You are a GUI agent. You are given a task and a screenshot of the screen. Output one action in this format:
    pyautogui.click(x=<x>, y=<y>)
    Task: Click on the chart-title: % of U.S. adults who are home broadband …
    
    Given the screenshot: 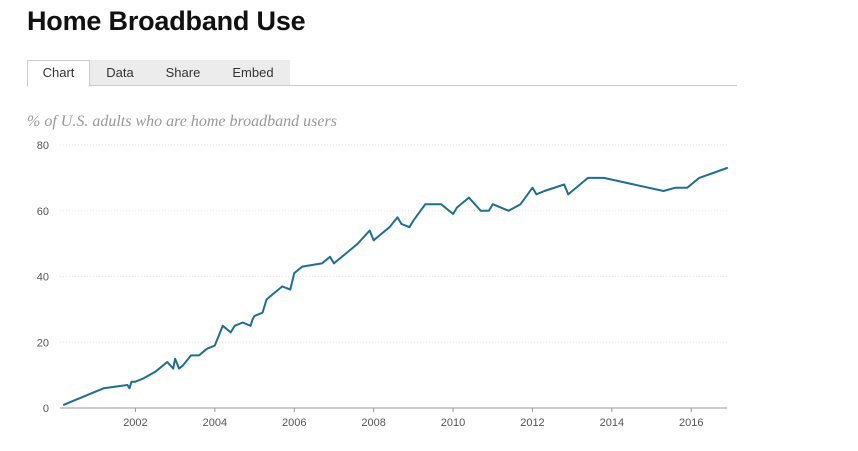 What is the action you would take?
    pyautogui.click(x=182, y=121)
    